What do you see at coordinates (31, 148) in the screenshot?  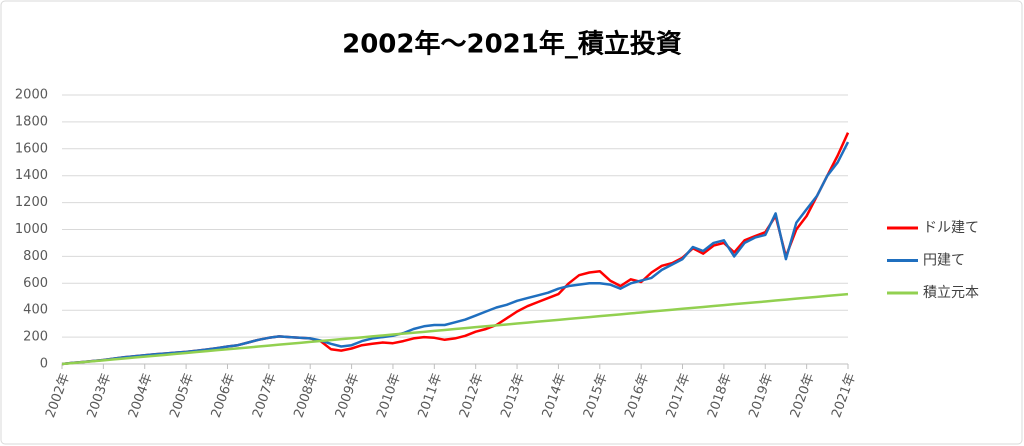 I see `y-tick-label: 1600` at bounding box center [31, 148].